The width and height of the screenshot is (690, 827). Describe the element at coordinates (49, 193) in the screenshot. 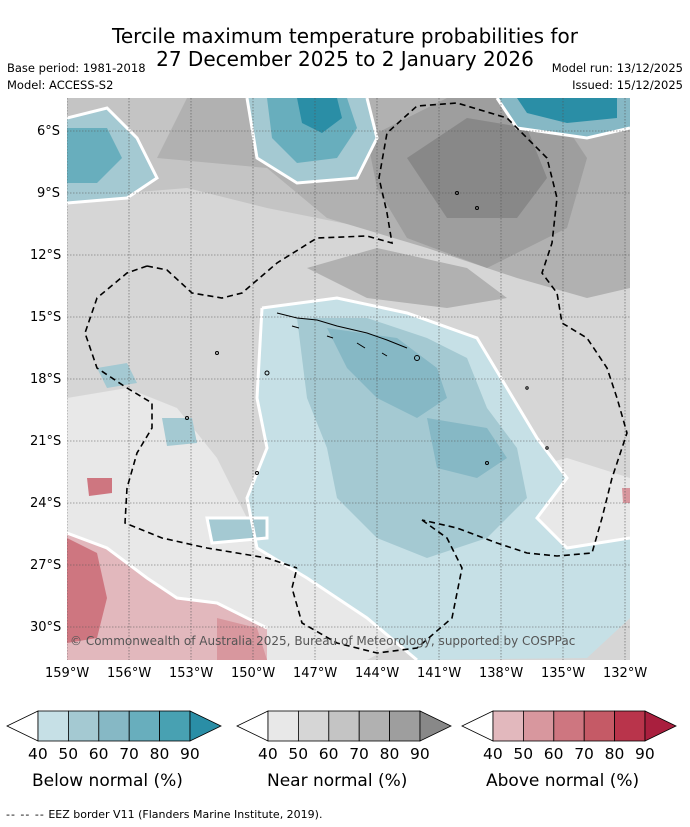

I see `lat-label: 9°S` at that location.